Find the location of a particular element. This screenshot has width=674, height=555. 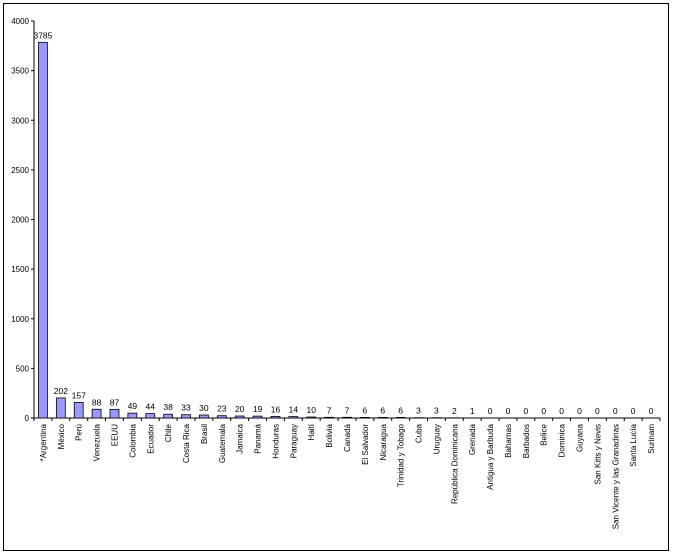

y-tick-label: 4000 is located at coordinates (20, 21).